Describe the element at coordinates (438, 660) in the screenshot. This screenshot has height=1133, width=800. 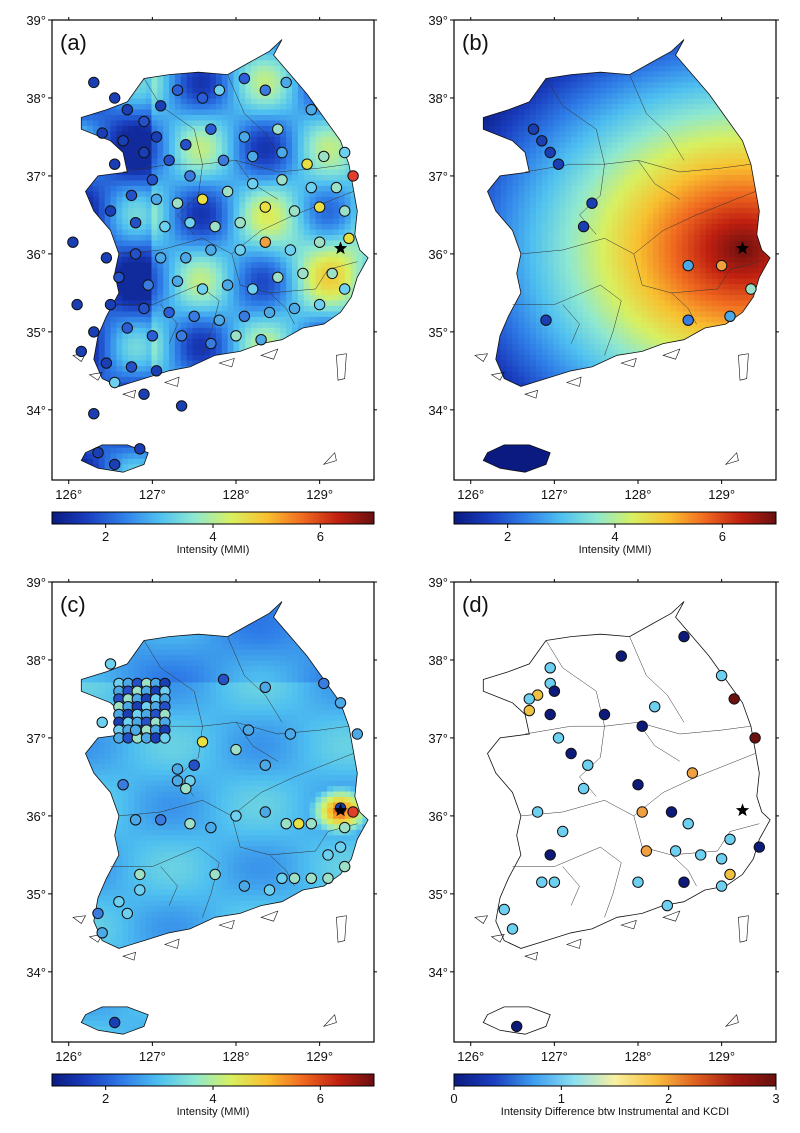
I see `lat-tick-label: 38°` at that location.